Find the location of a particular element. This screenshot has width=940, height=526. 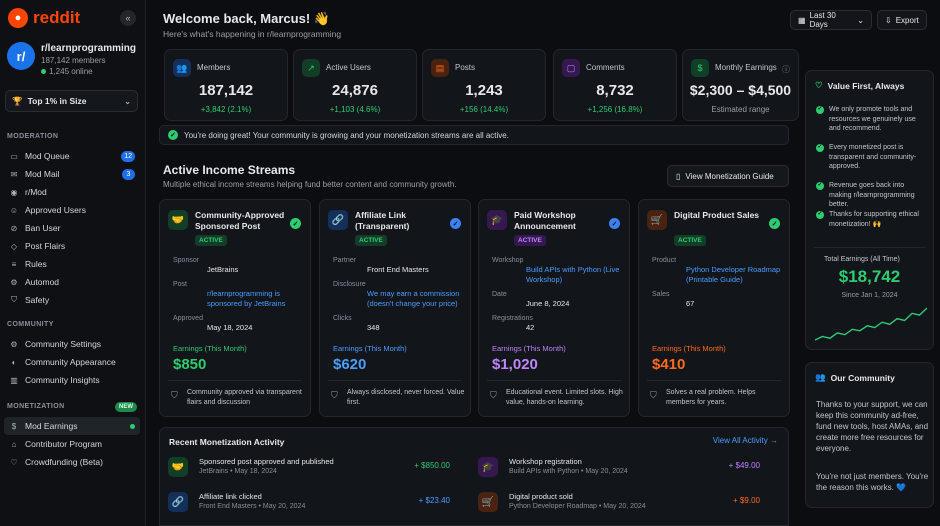

sidebar-item-approved-users: ☺ Approved Users is located at coordinates (72, 210).